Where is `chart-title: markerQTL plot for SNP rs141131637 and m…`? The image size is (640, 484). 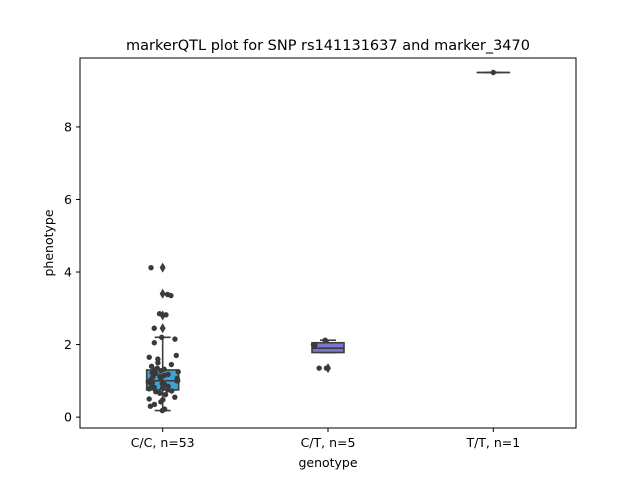
chart-title: markerQTL plot for SNP rs141131637 and m… is located at coordinates (328, 46).